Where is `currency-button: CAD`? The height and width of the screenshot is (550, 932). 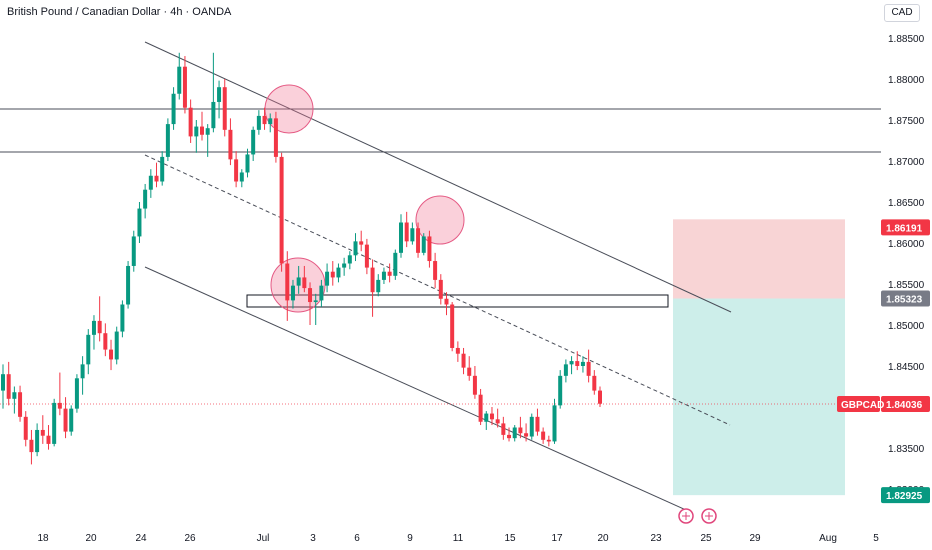 currency-button: CAD is located at coordinates (902, 13).